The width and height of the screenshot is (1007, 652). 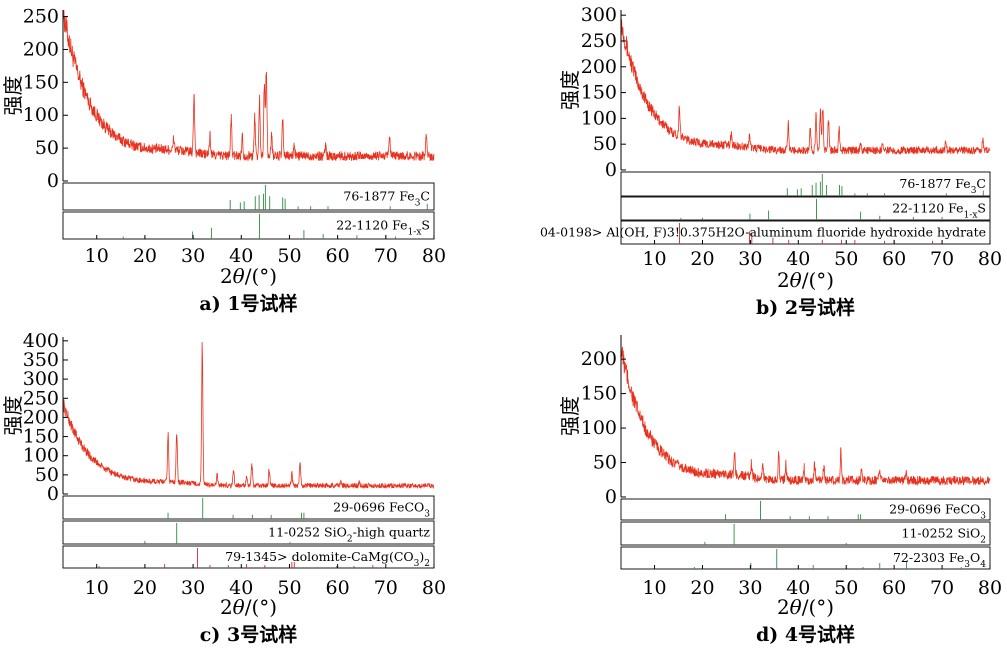 What do you see at coordinates (41, 341) in the screenshot?
I see `y-tick-label: 400` at bounding box center [41, 341].